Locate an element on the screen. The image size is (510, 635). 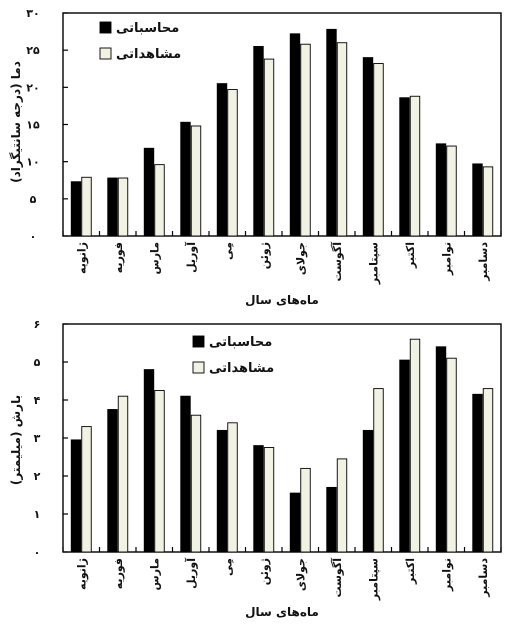
y-tick-label: ۴ is located at coordinates (37, 400).